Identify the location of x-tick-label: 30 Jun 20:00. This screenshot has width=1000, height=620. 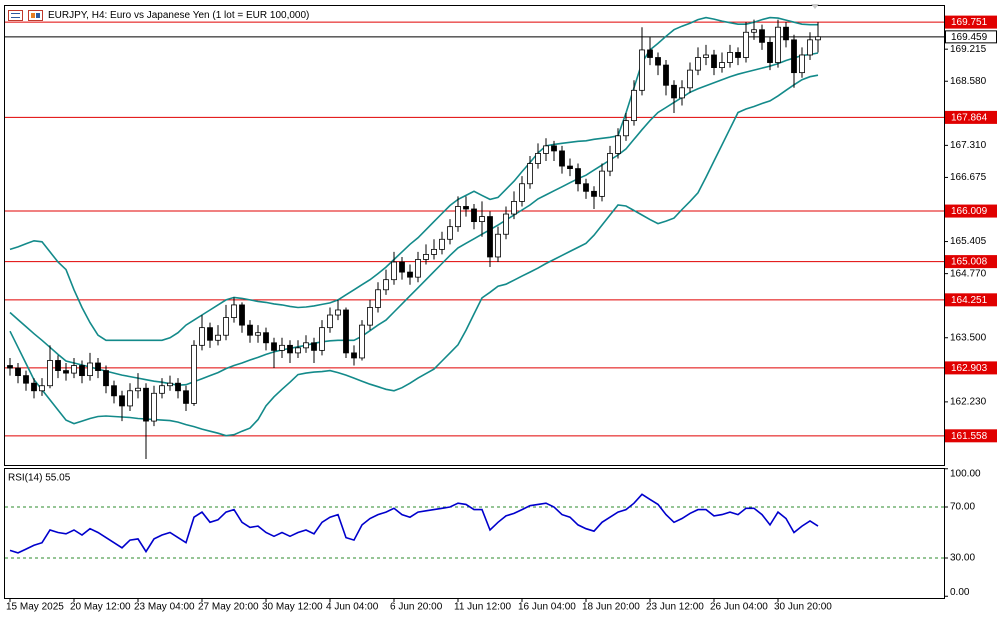
(803, 607).